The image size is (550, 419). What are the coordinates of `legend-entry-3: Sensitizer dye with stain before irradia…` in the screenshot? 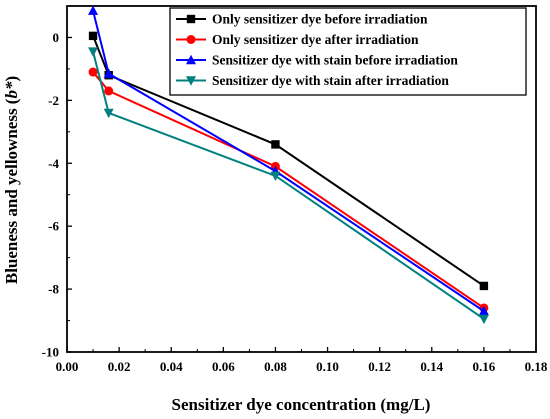 It's located at (317, 60).